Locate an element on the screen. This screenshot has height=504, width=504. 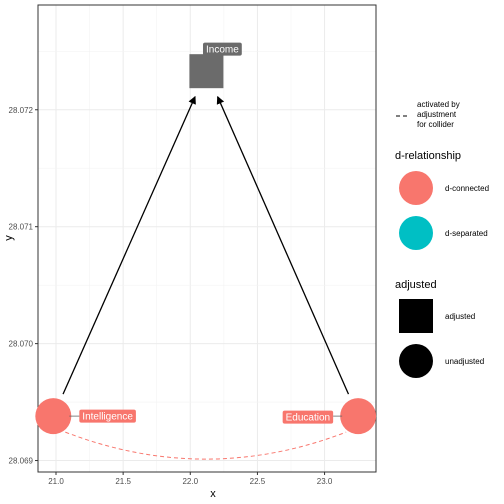
node-label-text: Education is located at coordinates (308, 418).